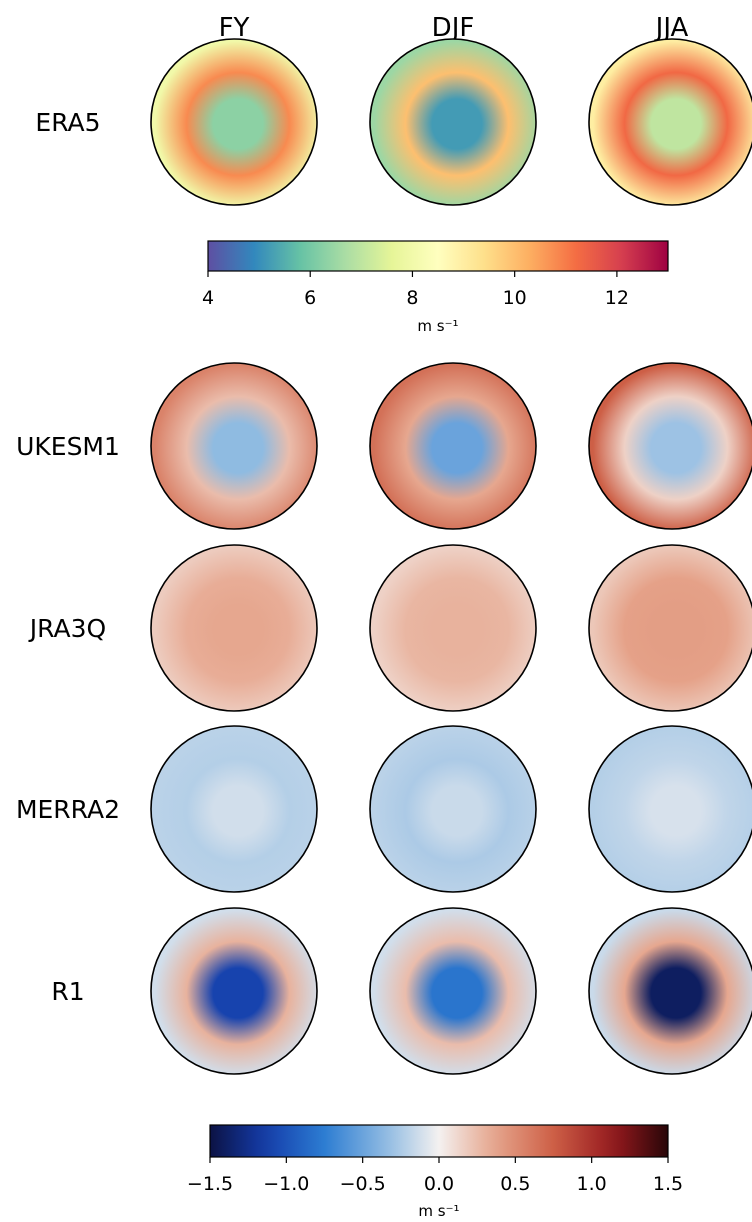  I want to click on map-merra2-djf, so click(453, 809).